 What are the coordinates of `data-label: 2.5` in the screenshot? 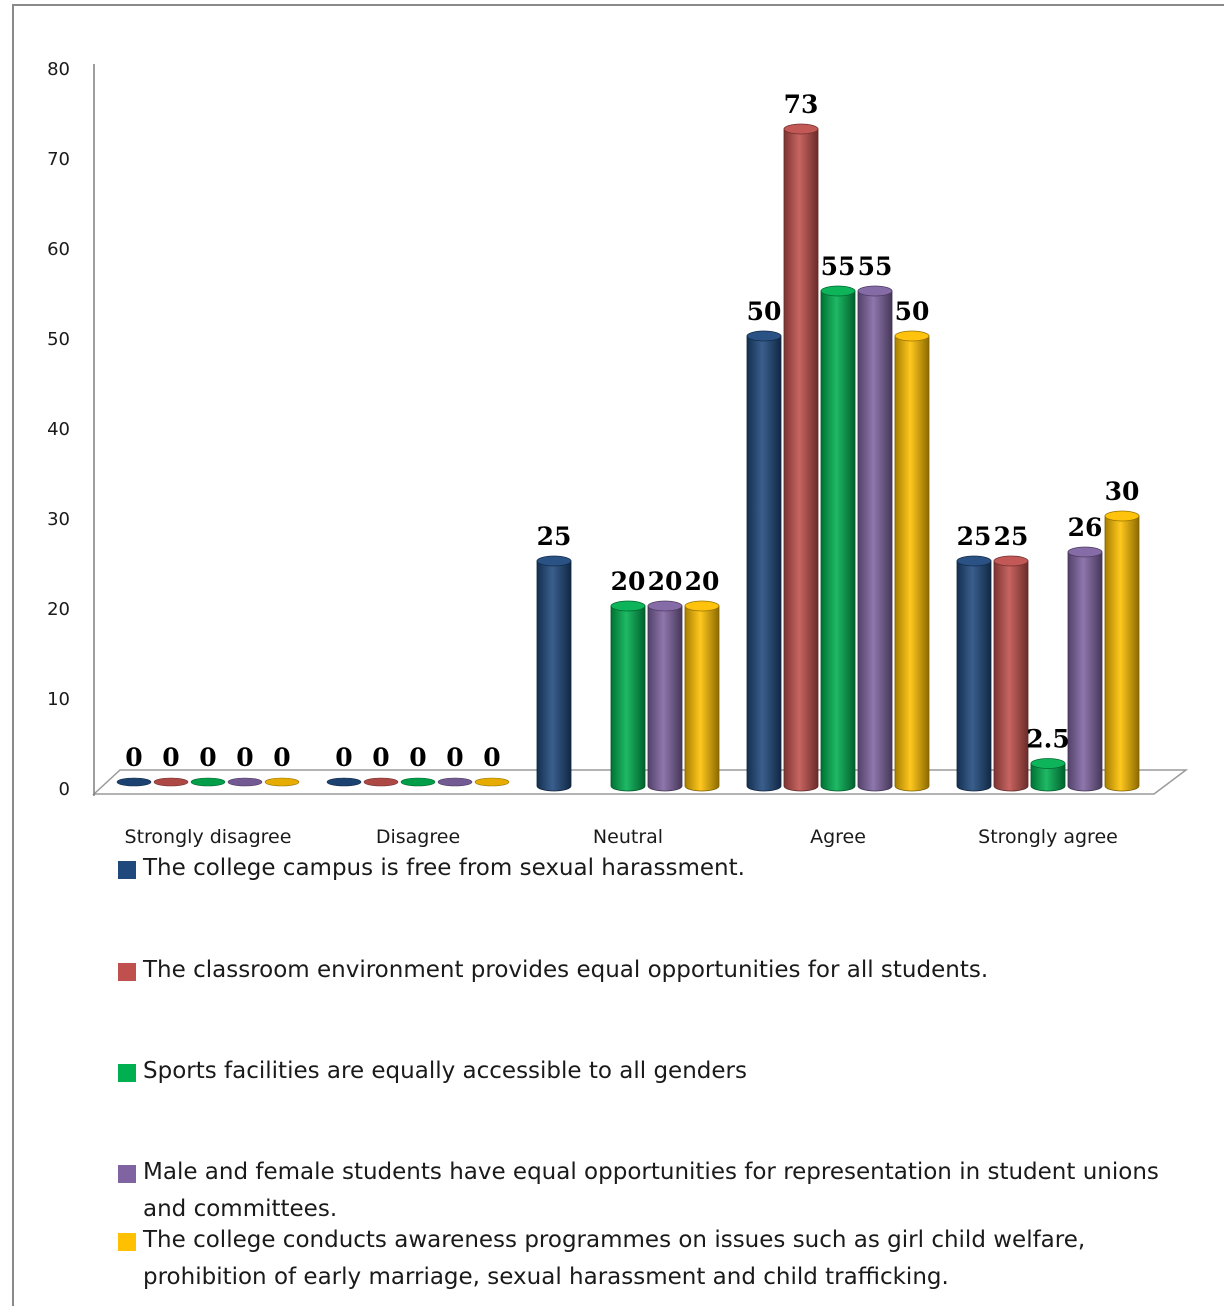 It's located at (1048, 739).